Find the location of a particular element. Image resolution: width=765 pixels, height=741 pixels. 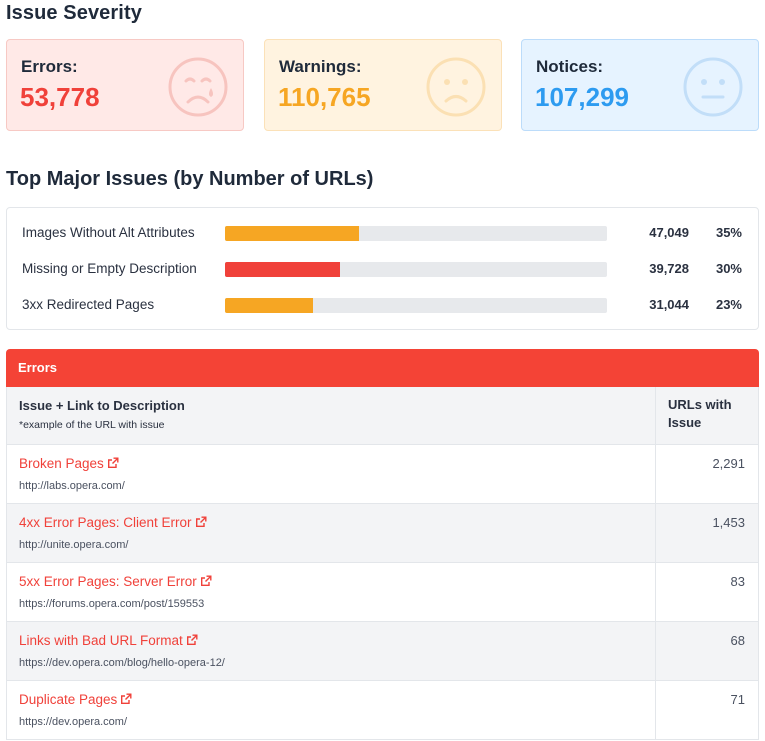

issue-link: 5xx Error Pages: Server Error is located at coordinates (115, 581).